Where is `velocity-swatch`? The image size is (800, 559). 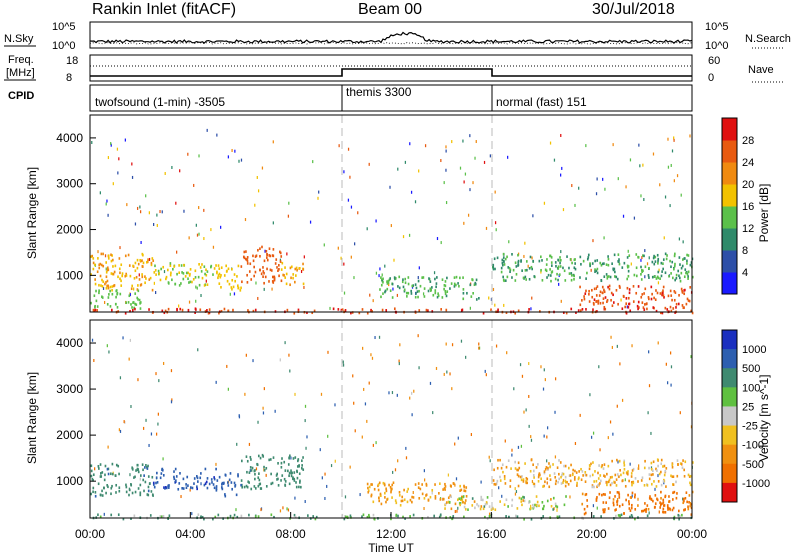 velocity-swatch is located at coordinates (729, 454).